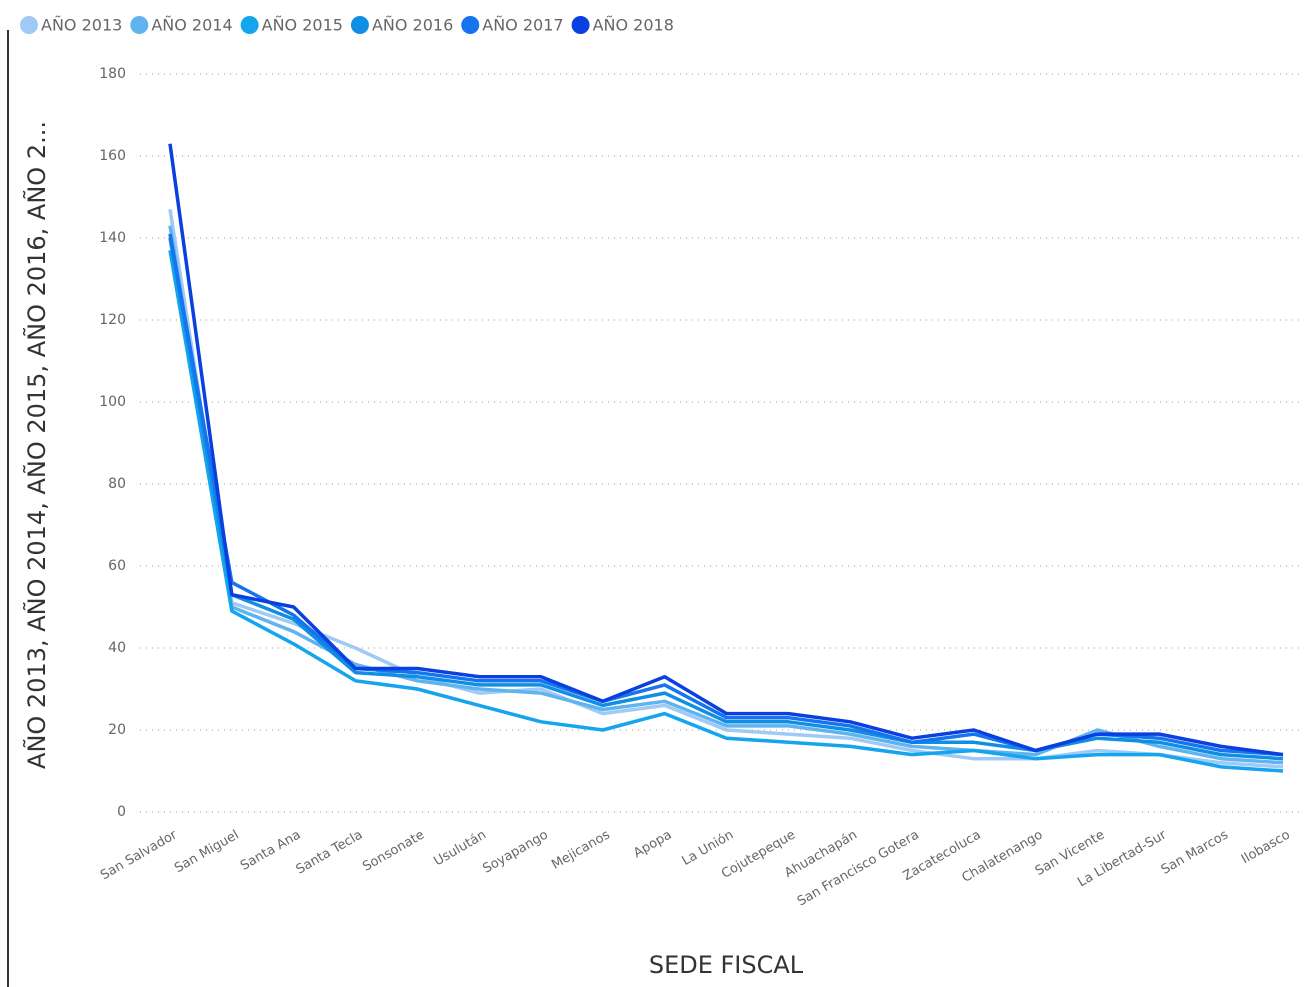 The image size is (1307, 987). I want to click on x-tick-label: San Marcos, so click(1195, 852).